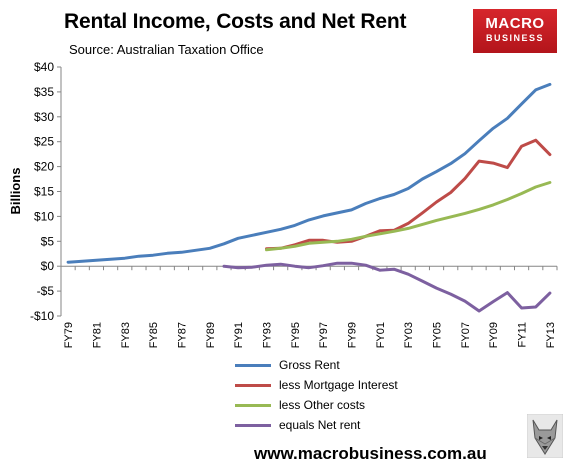 This screenshot has height=472, width=574. Describe the element at coordinates (211, 335) in the screenshot. I see `x-tick-label: FY89` at that location.